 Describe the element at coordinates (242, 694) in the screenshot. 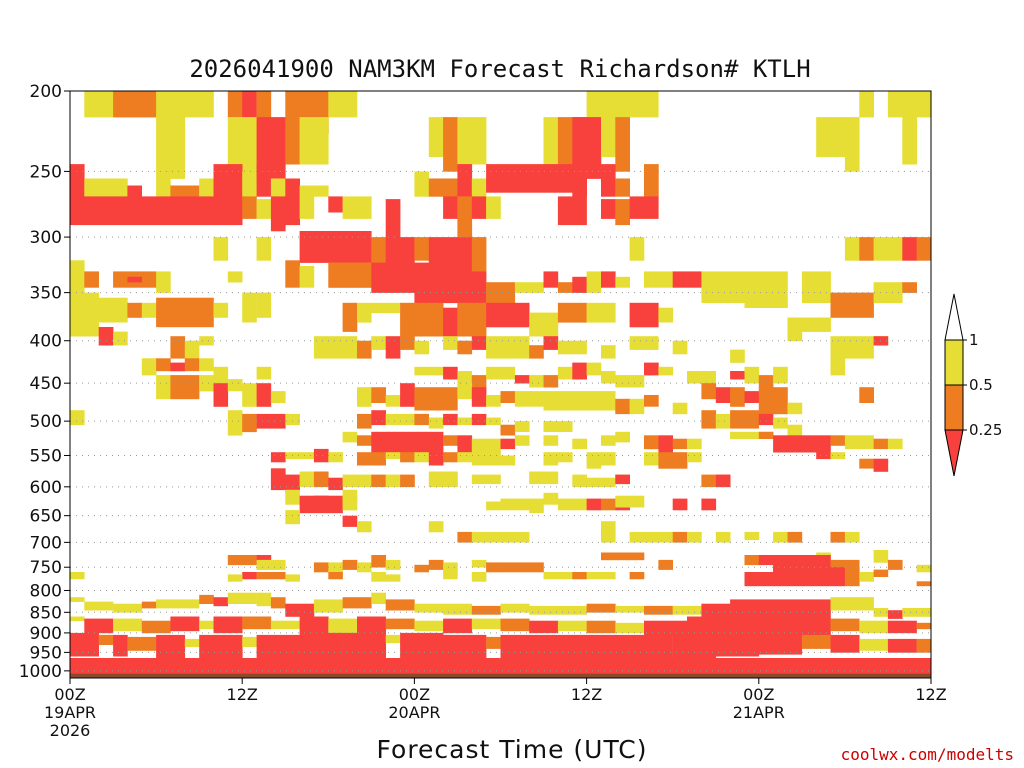

I see `x-tick-label: 12Z` at that location.